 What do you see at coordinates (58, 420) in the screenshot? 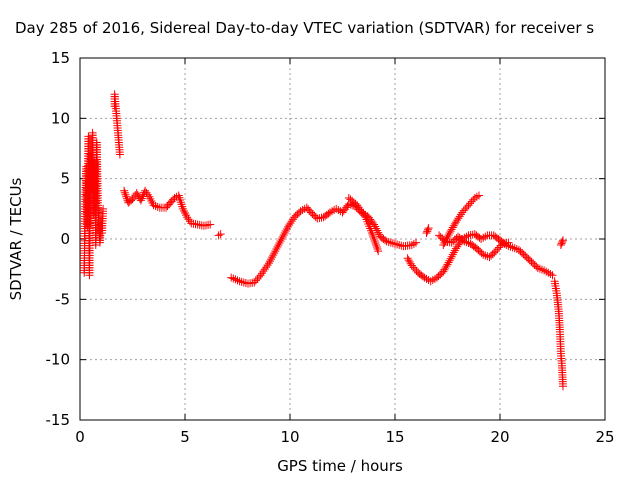
I see `y-tick-label: -15` at bounding box center [58, 420].